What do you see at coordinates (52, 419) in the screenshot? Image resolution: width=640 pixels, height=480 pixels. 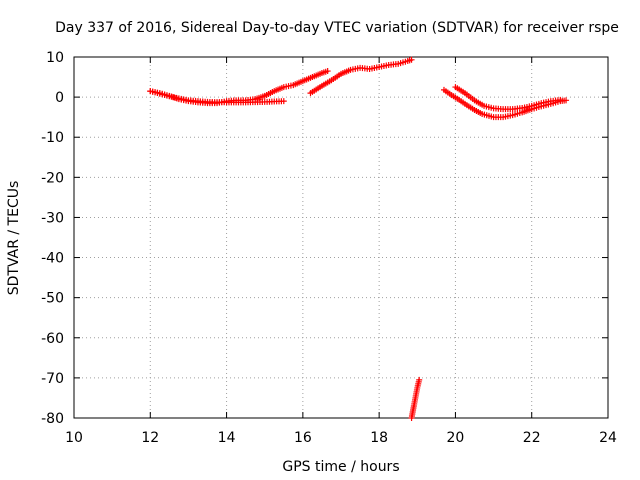 I see `y-tick-label: -80` at bounding box center [52, 419].